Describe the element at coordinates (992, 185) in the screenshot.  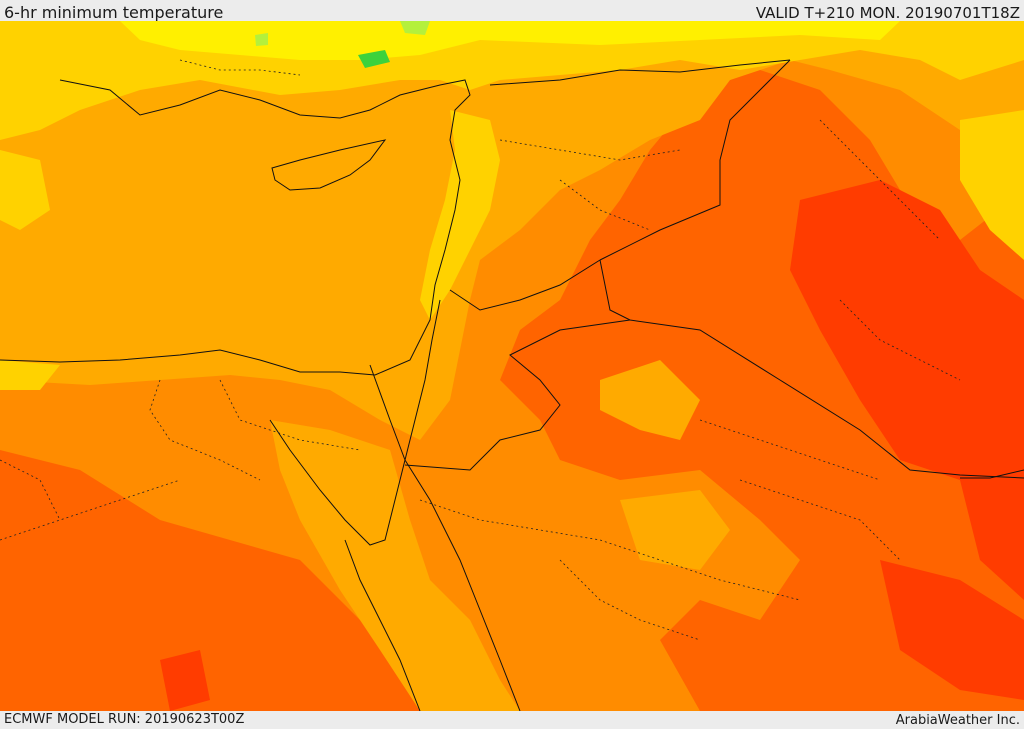
I see `field-yellow-iran` at that location.